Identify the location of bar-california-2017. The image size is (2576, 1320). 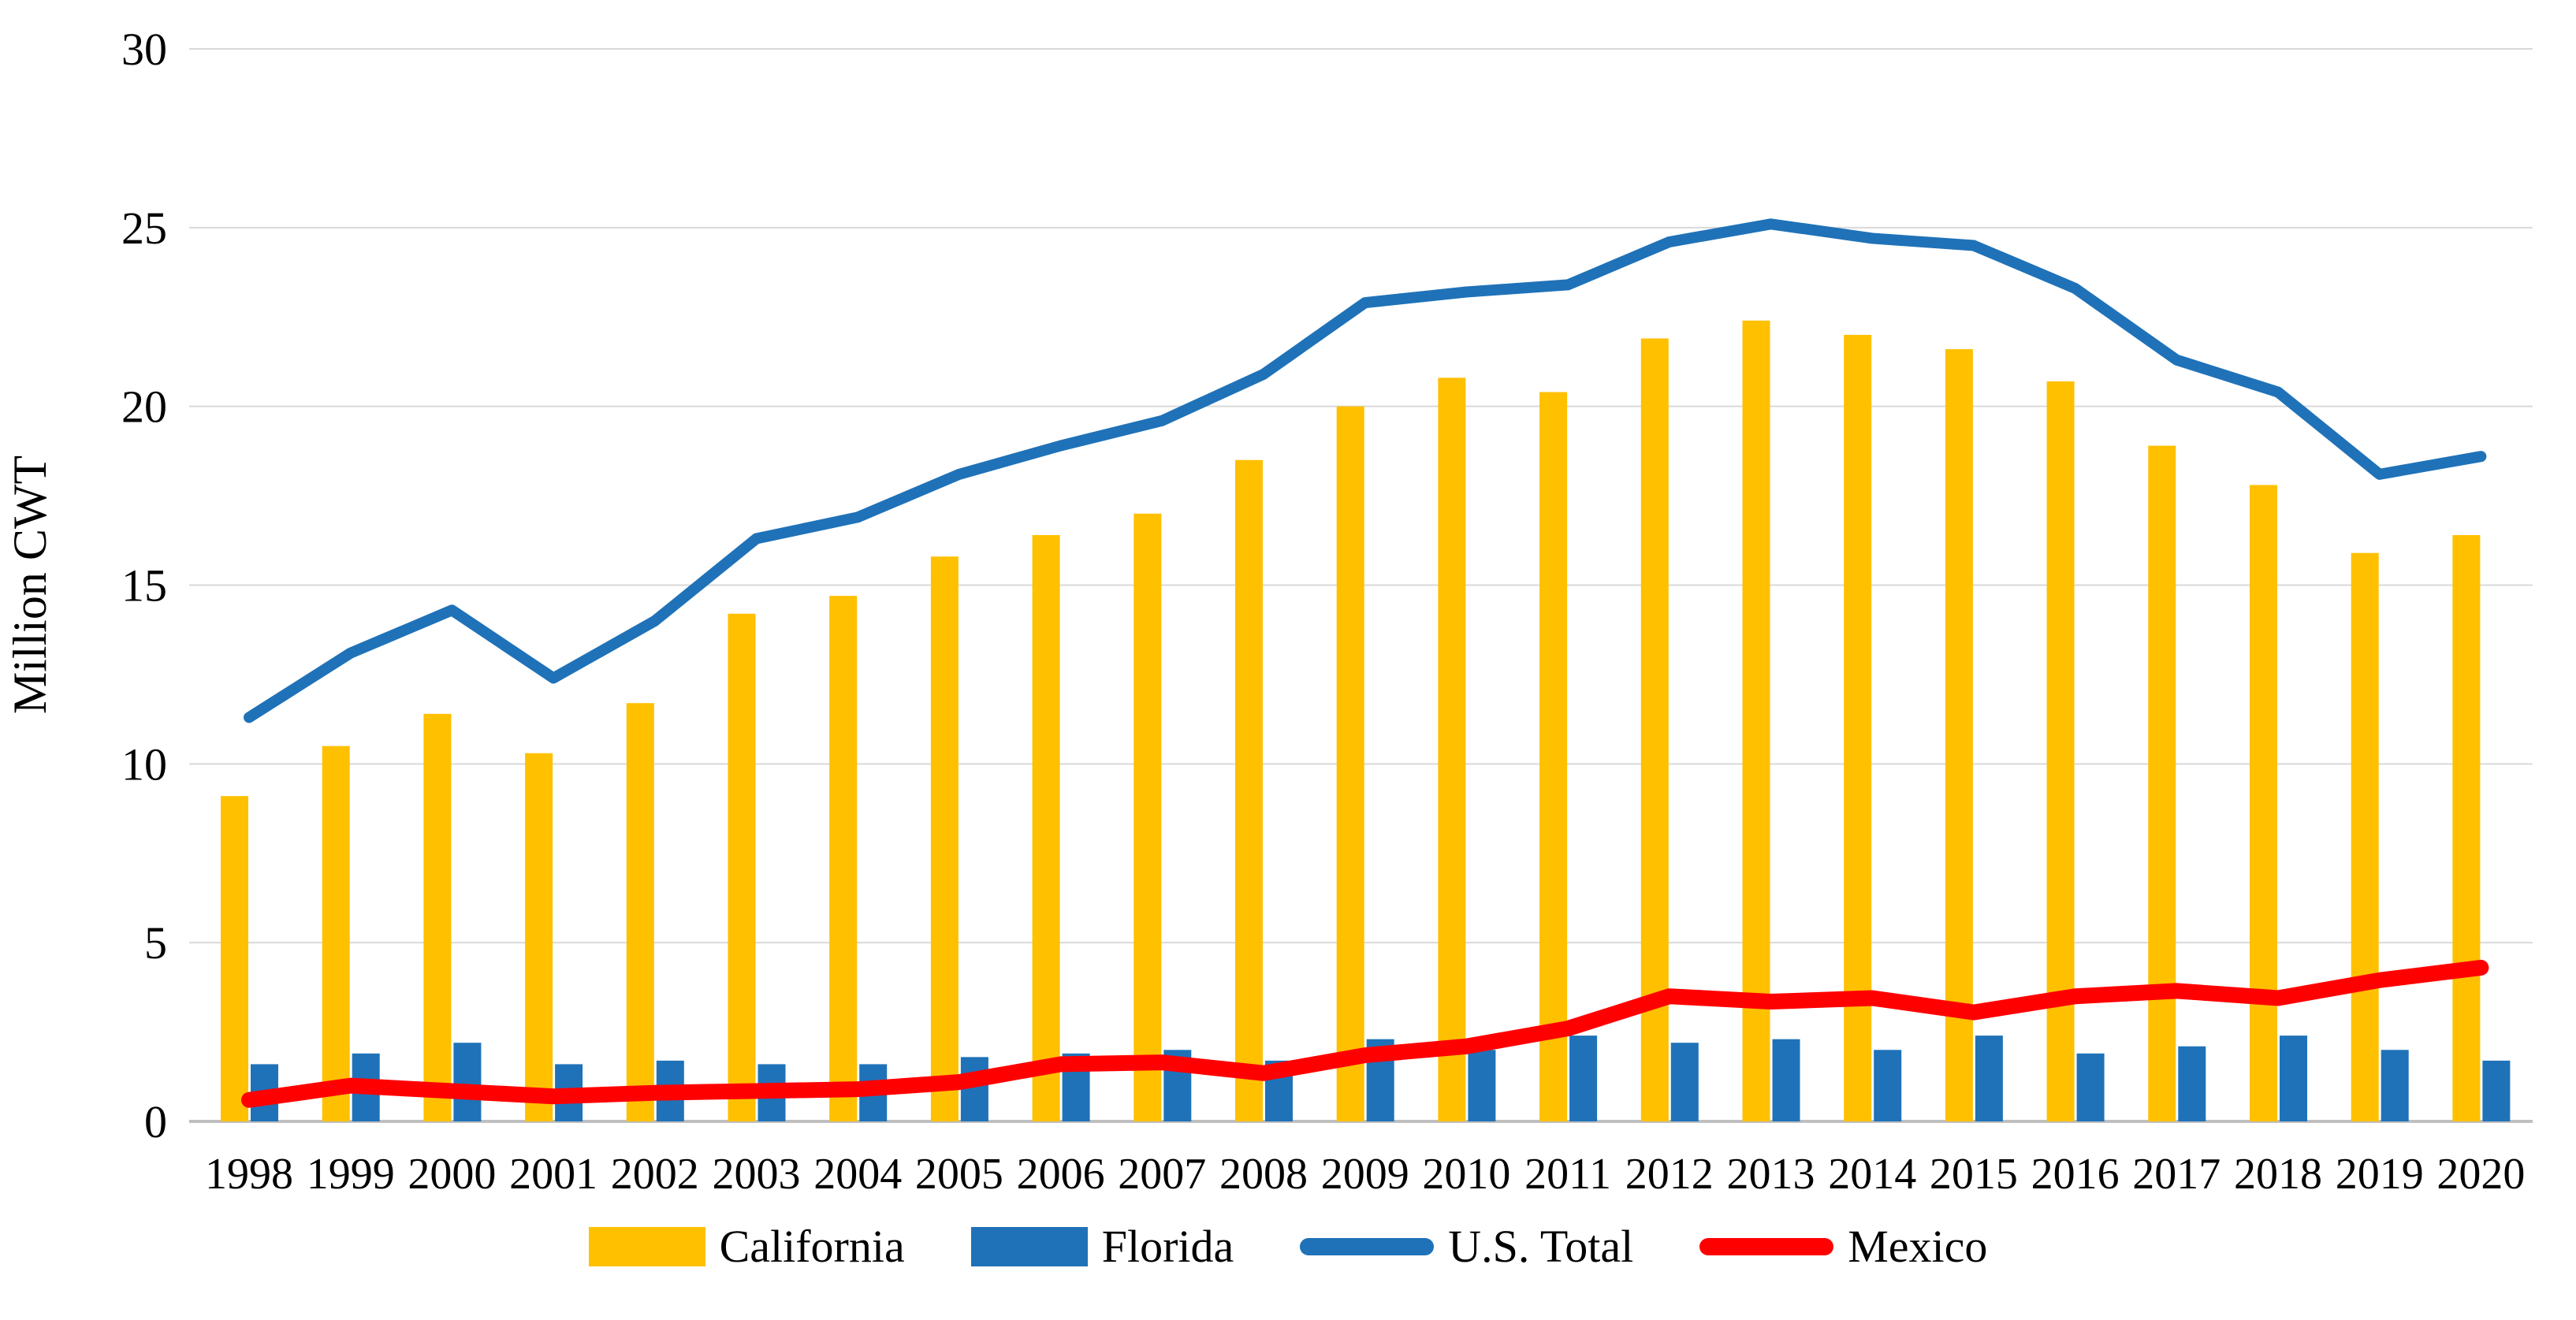
(2162, 783).